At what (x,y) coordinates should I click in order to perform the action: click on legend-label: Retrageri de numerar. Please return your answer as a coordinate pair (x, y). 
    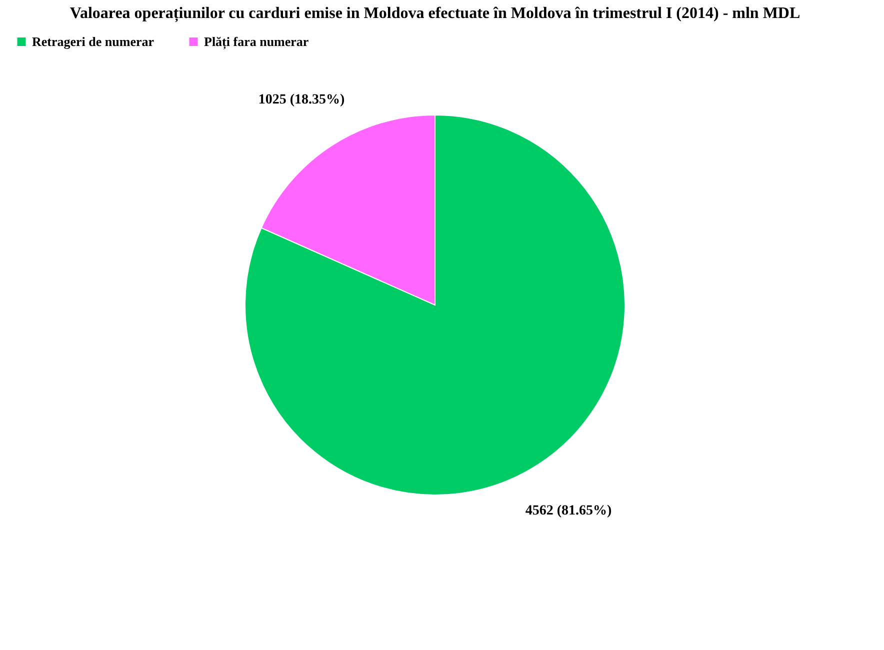
    Looking at the image, I should click on (93, 41).